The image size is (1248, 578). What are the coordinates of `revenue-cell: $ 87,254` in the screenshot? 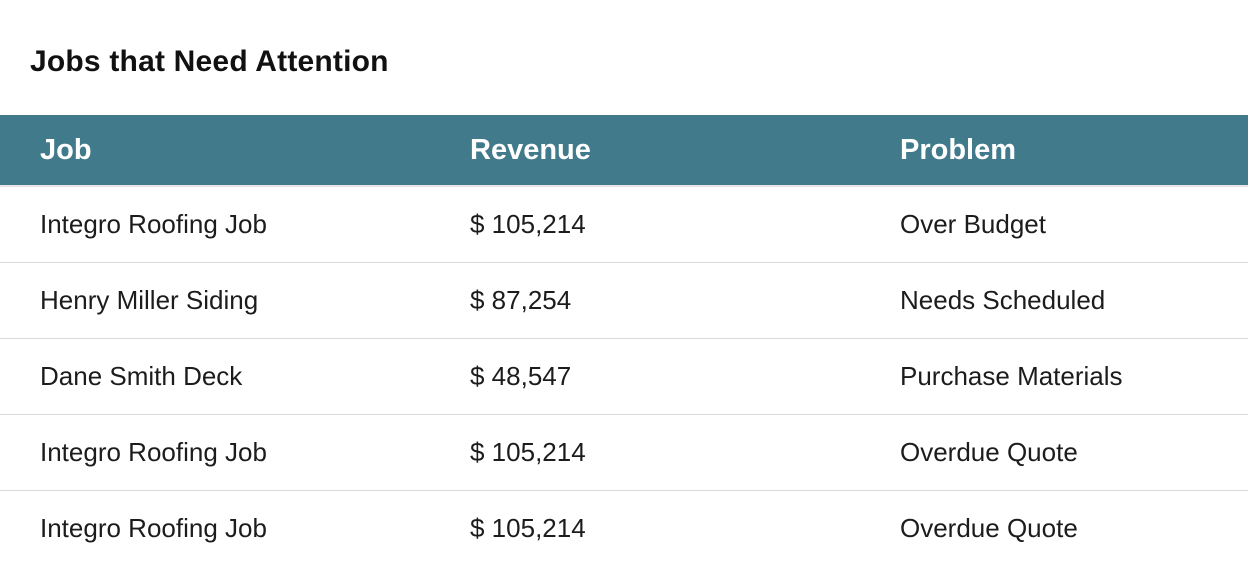 It's located at (521, 300).